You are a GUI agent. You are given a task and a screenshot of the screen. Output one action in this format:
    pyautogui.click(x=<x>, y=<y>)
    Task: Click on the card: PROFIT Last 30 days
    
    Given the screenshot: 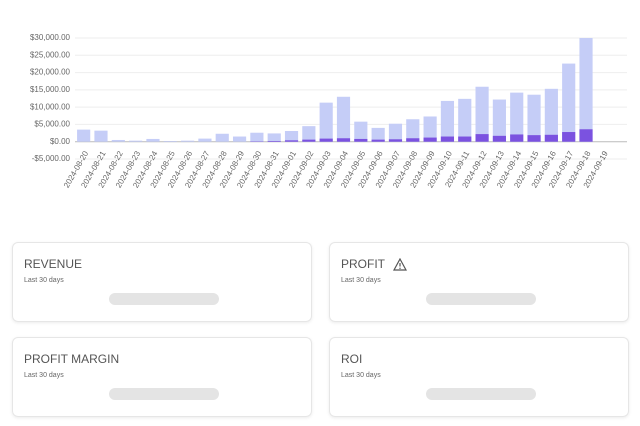 What is the action you would take?
    pyautogui.click(x=479, y=282)
    